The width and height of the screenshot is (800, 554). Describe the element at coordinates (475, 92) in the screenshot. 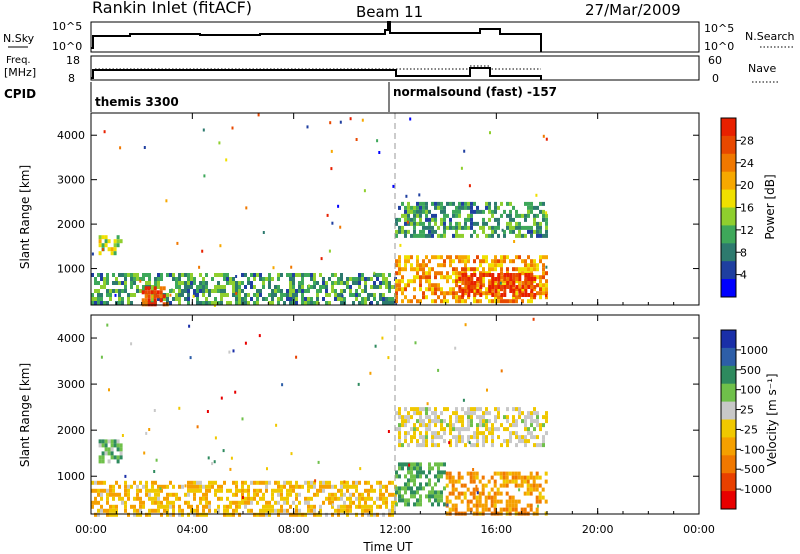

I see `cpid-segment-2: normalsound (fast) -157` at that location.